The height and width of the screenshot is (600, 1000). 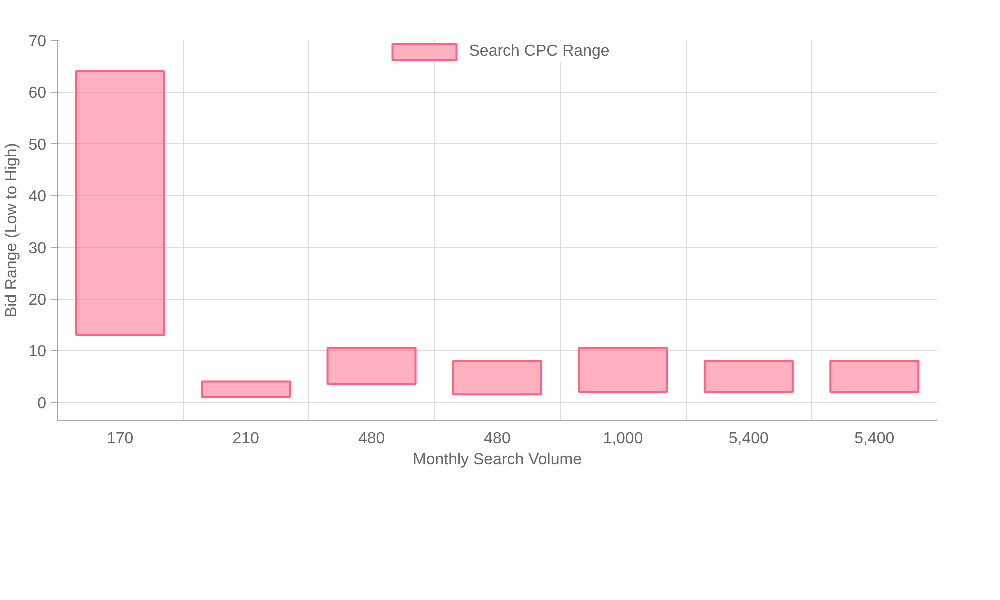 What do you see at coordinates (37, 197) in the screenshot?
I see `y-tick-label: 40` at bounding box center [37, 197].